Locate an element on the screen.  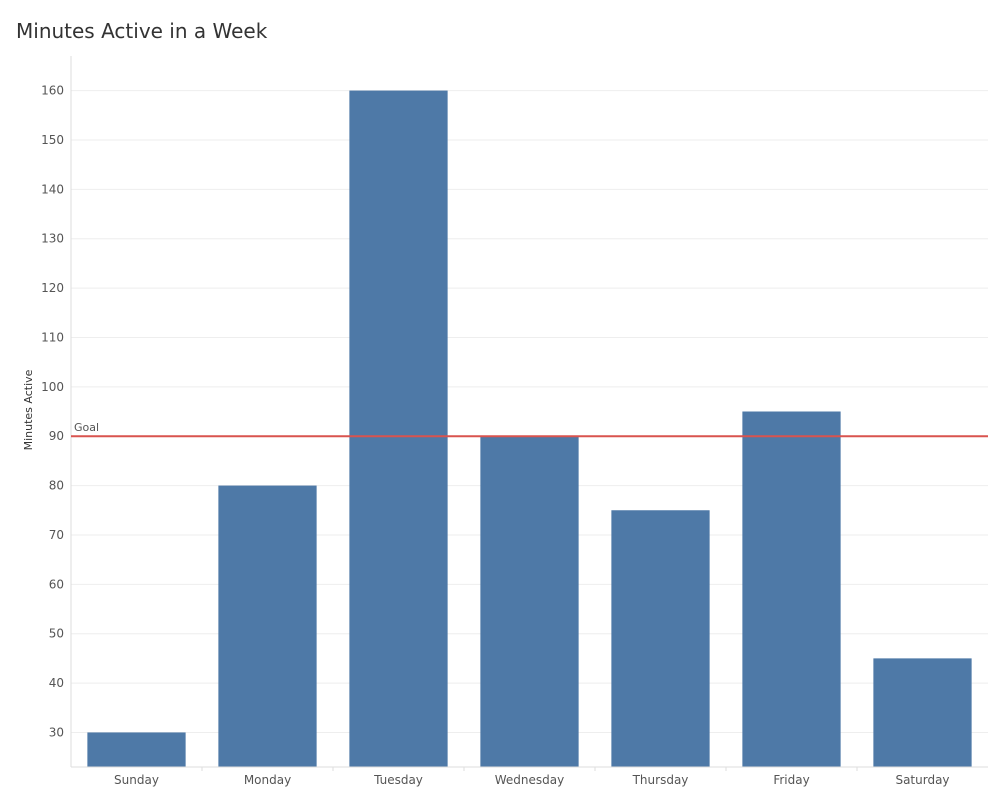
y-tick-label: 60 is located at coordinates (56, 584).